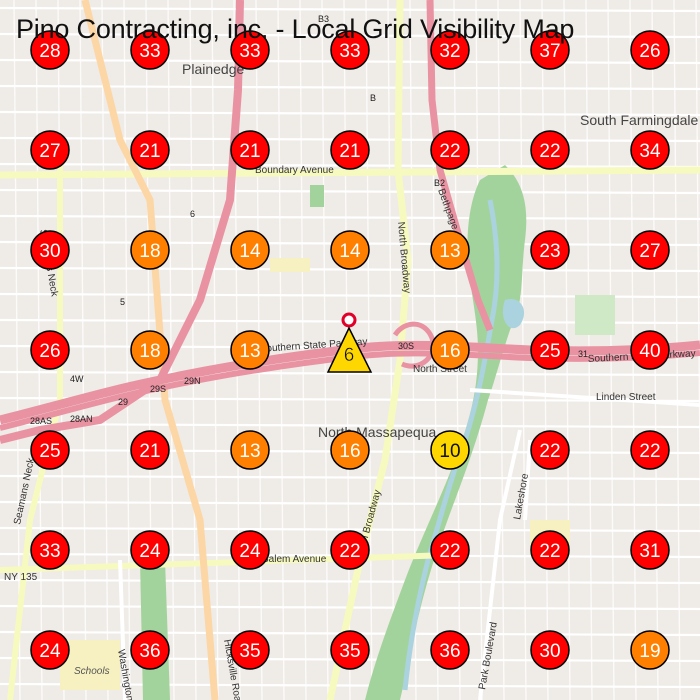 This screenshot has height=700, width=700. What do you see at coordinates (373, 98) in the screenshot?
I see `route-shield: B` at bounding box center [373, 98].